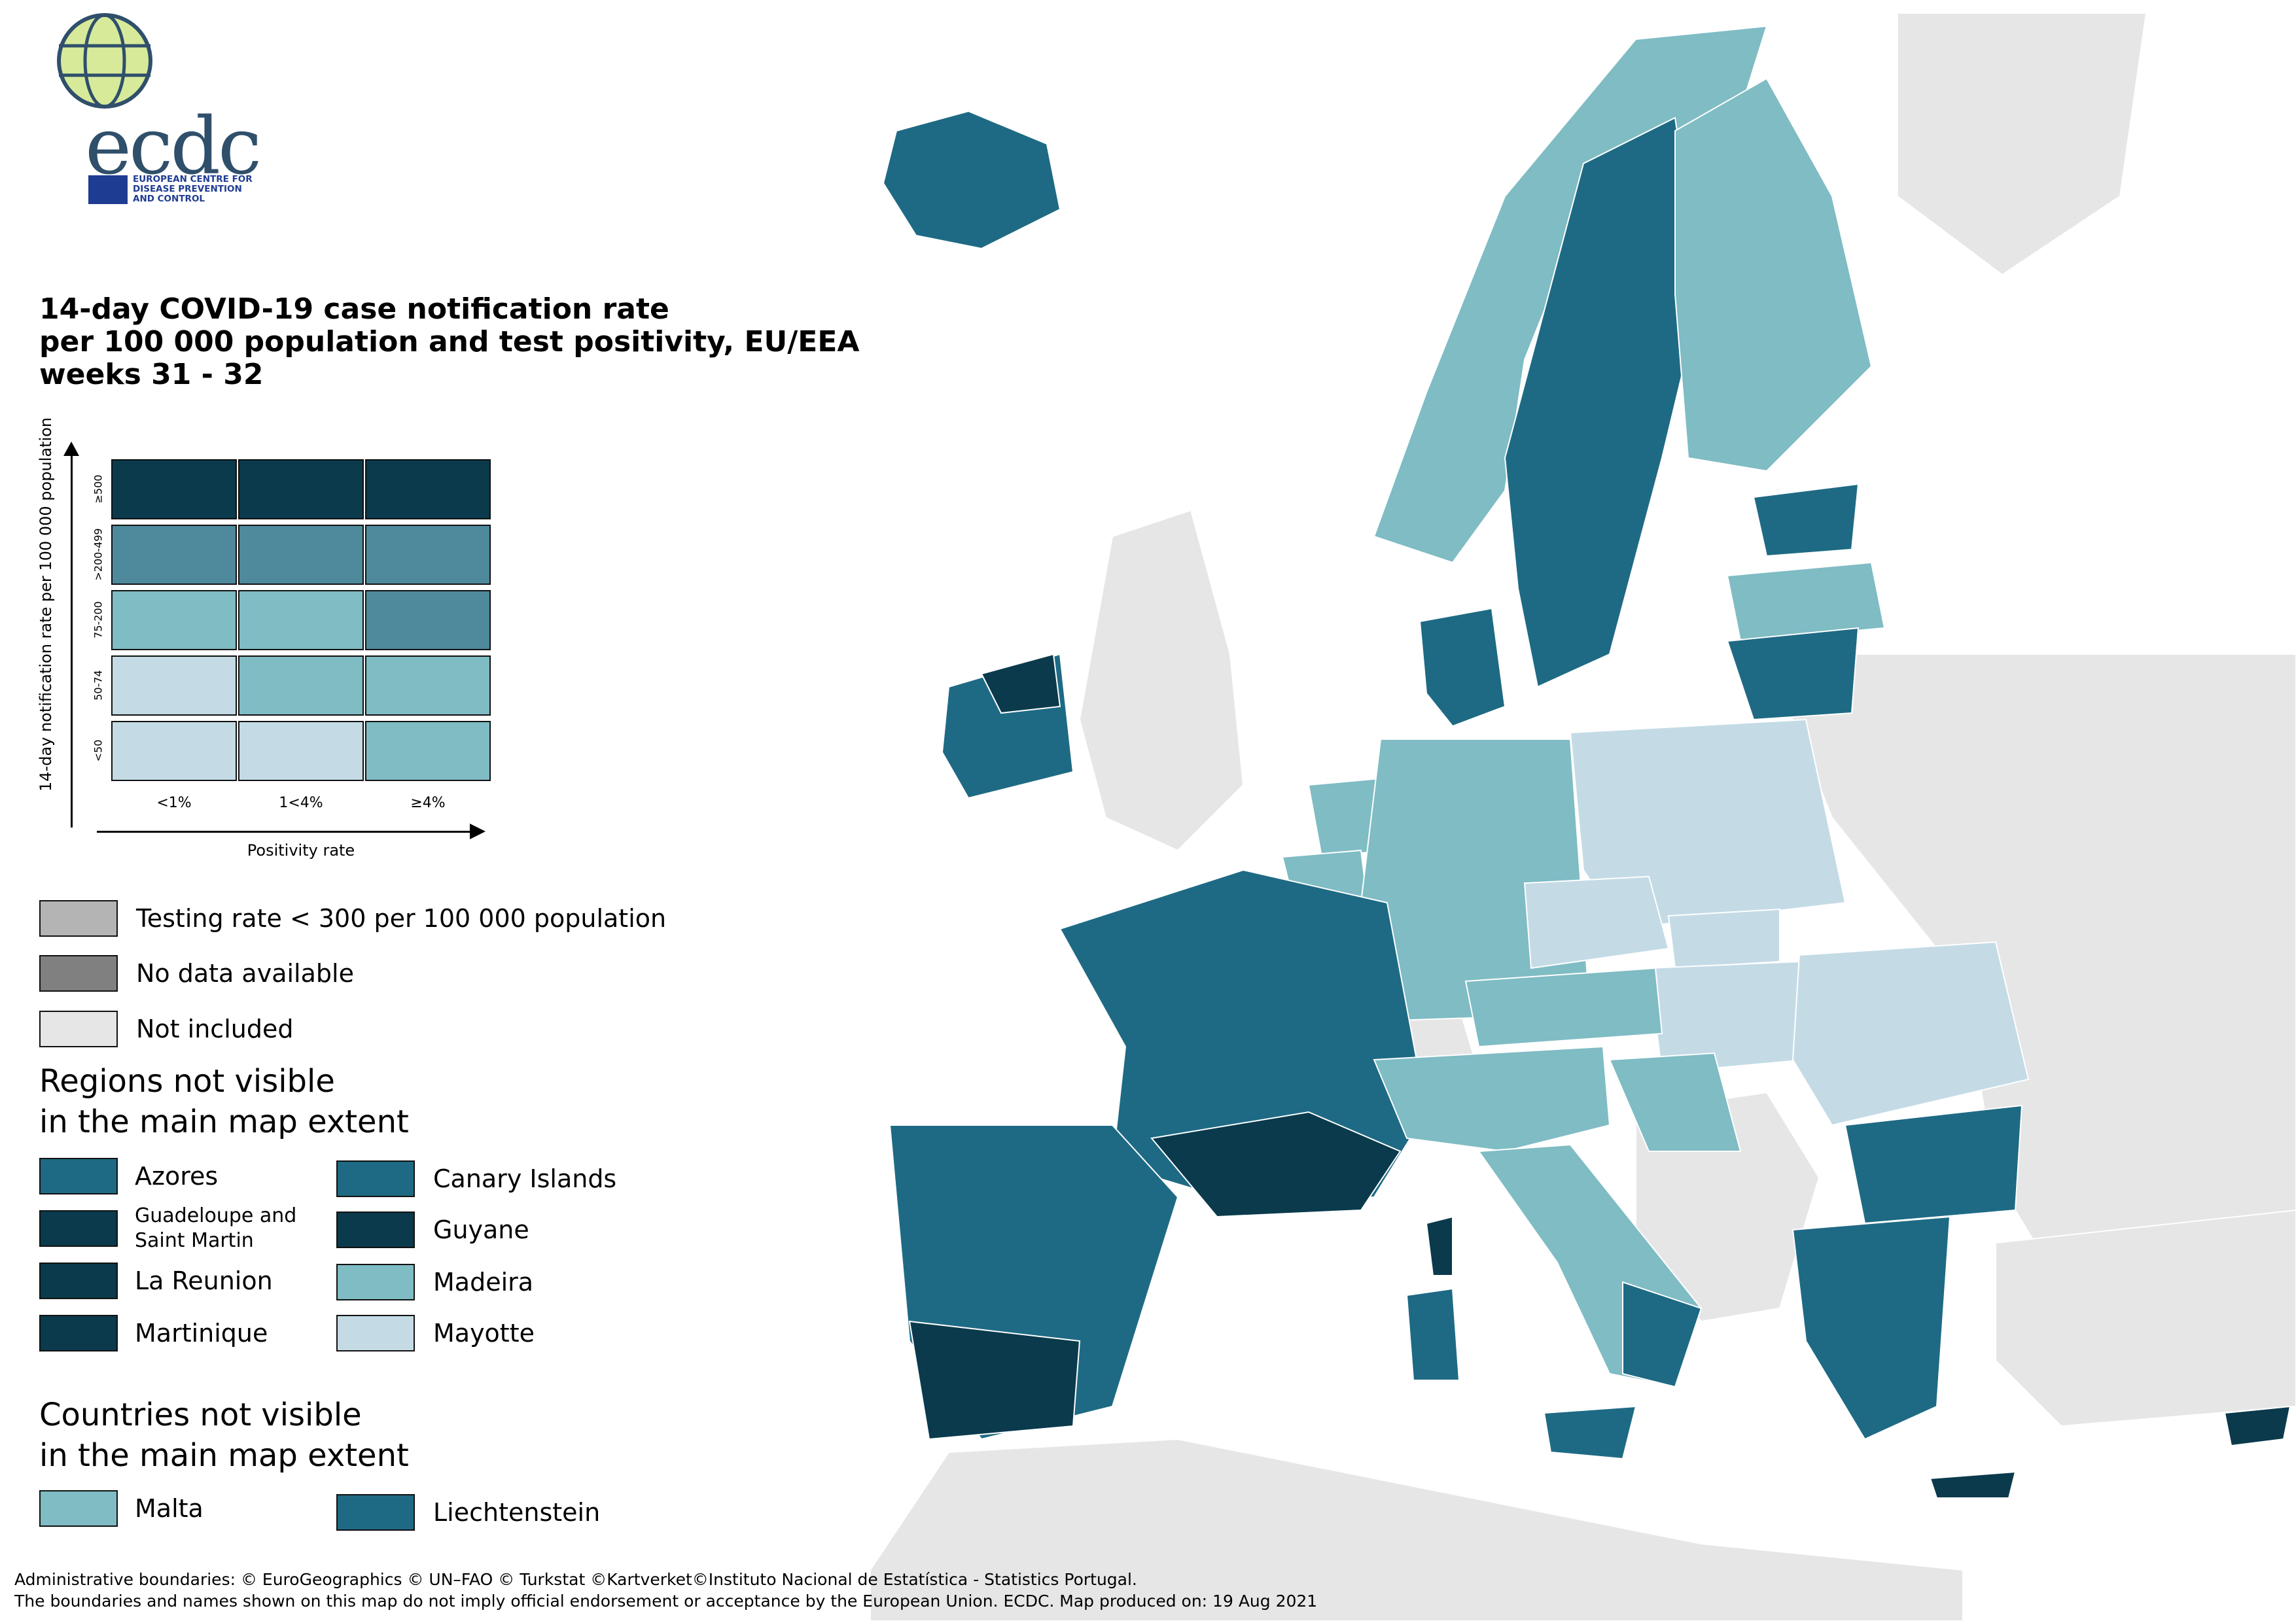 The width and height of the screenshot is (2296, 1621). What do you see at coordinates (1662, 1334) in the screenshot?
I see `map-italy-south` at bounding box center [1662, 1334].